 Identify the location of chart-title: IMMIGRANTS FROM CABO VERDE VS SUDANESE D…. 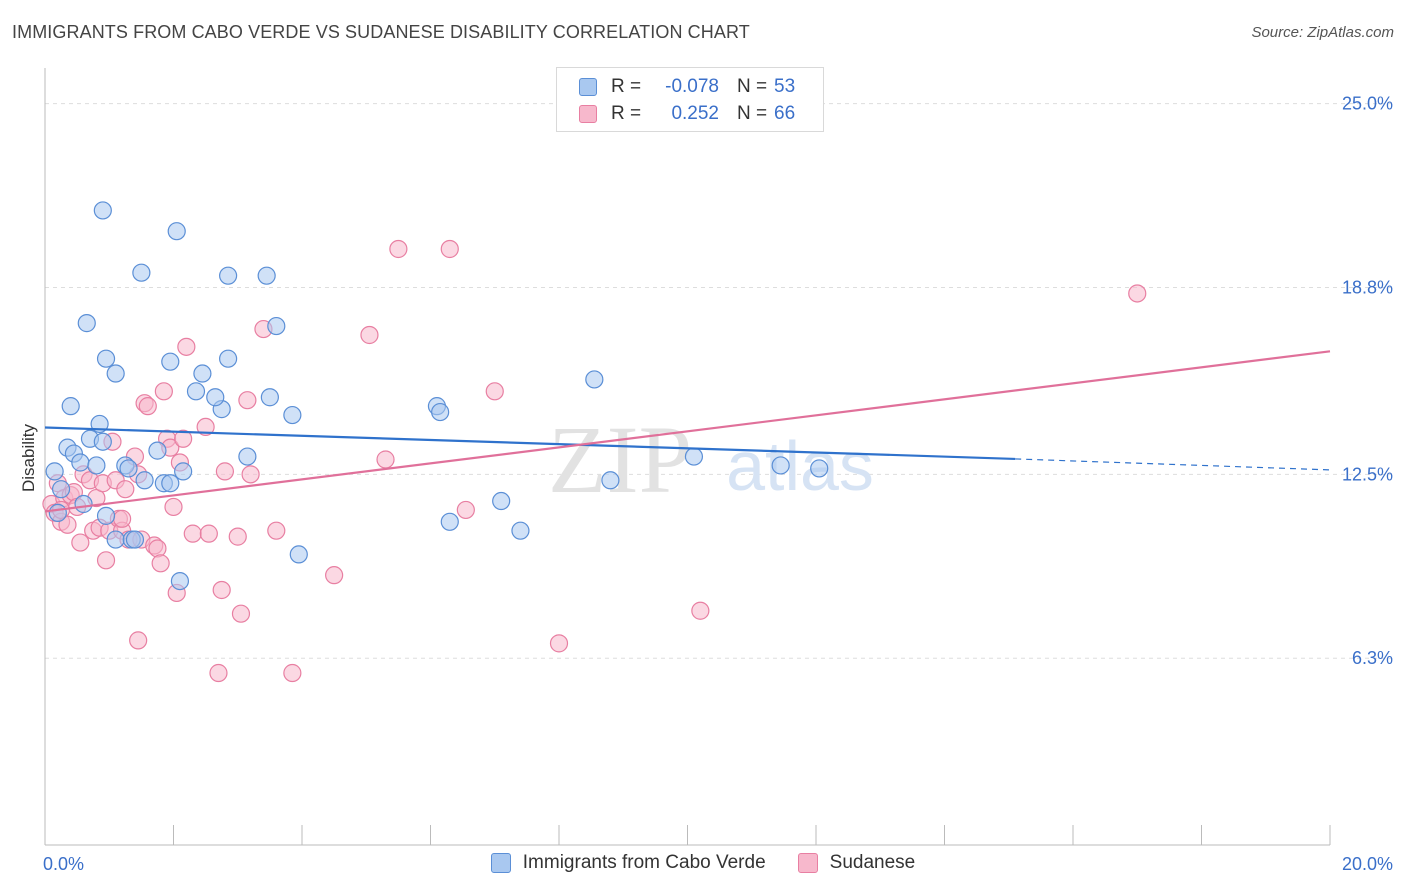
(381, 32).